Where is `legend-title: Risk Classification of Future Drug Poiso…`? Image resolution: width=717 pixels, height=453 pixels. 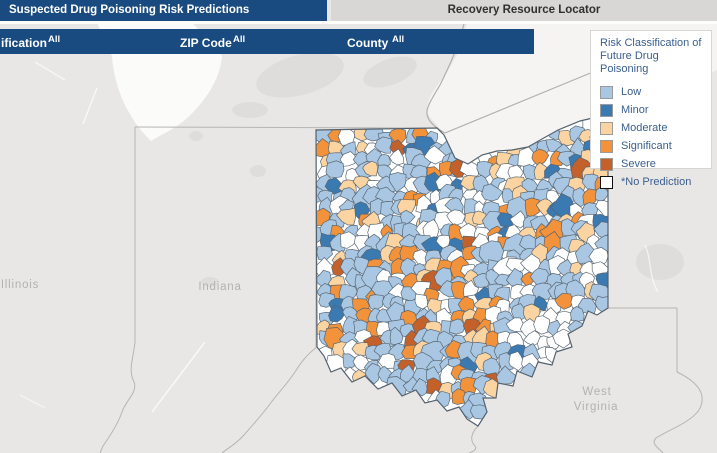 legend-title: Risk Classification of Future Drug Poiso… is located at coordinates (651, 56).